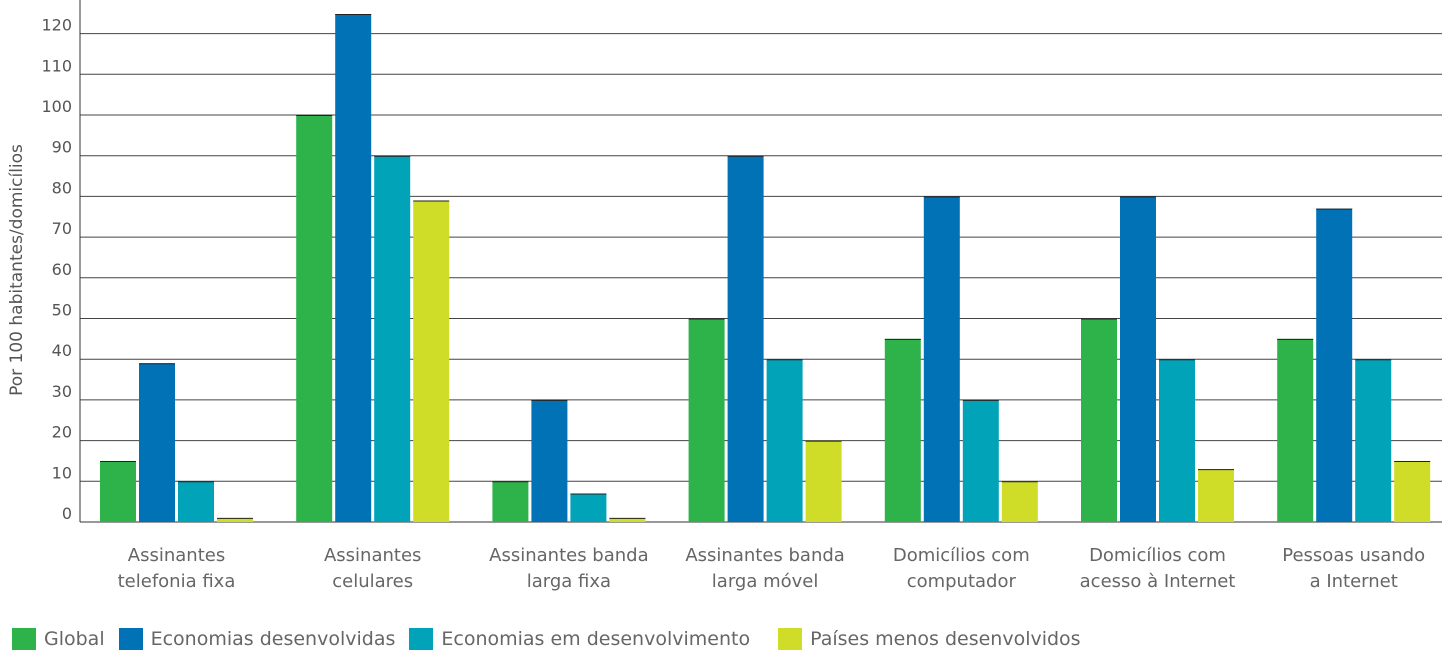 The height and width of the screenshot is (655, 1442). I want to click on x-category-label: acesso à Internet, so click(1158, 581).